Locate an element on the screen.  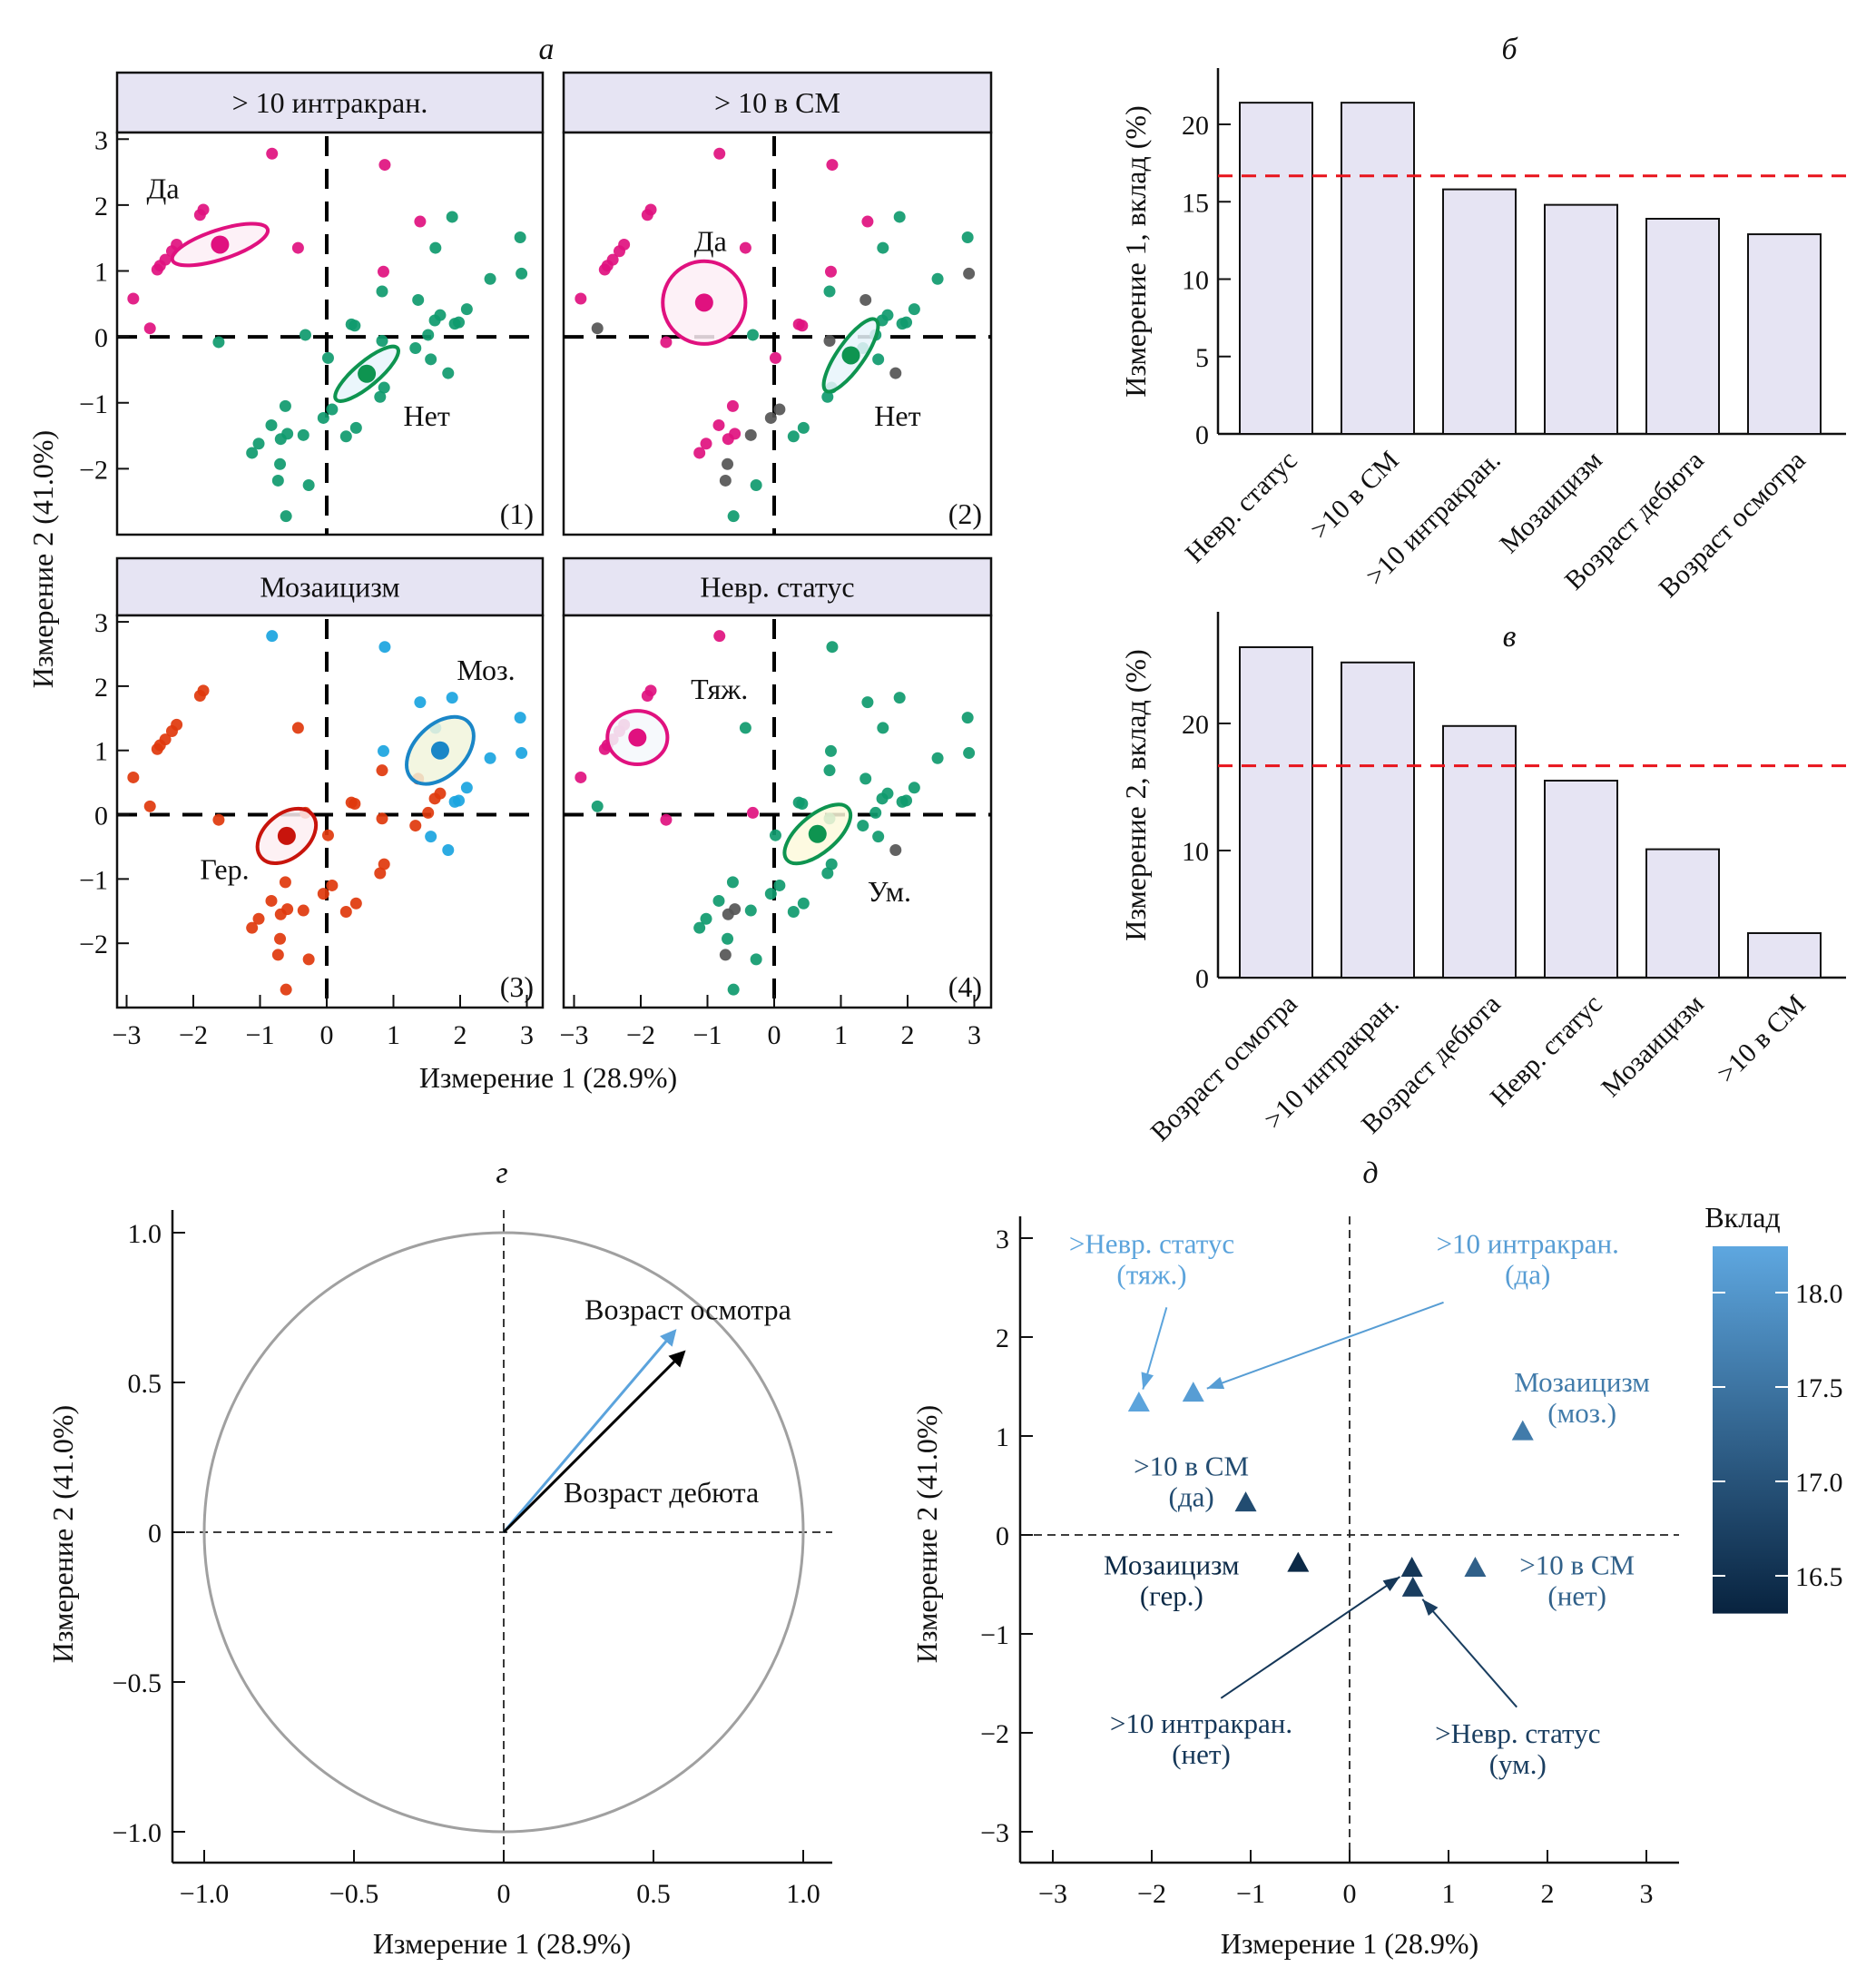
y-tick-label: 20 is located at coordinates (1195, 725).